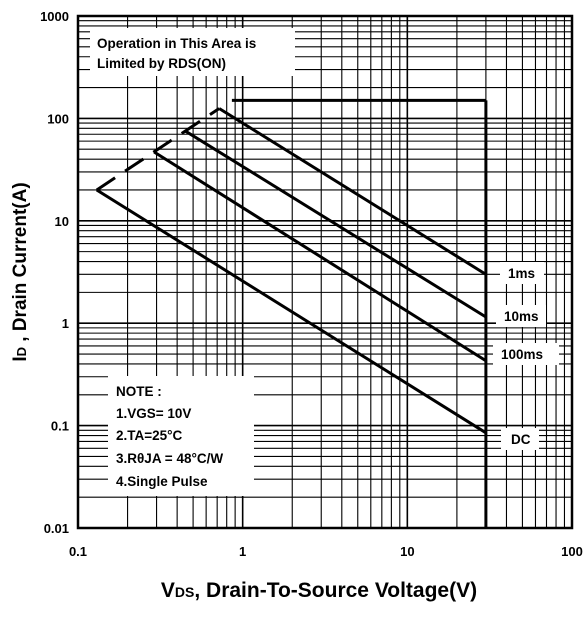 This screenshot has width=588, height=625. What do you see at coordinates (62, 221) in the screenshot?
I see `y-tick-label: 10` at bounding box center [62, 221].